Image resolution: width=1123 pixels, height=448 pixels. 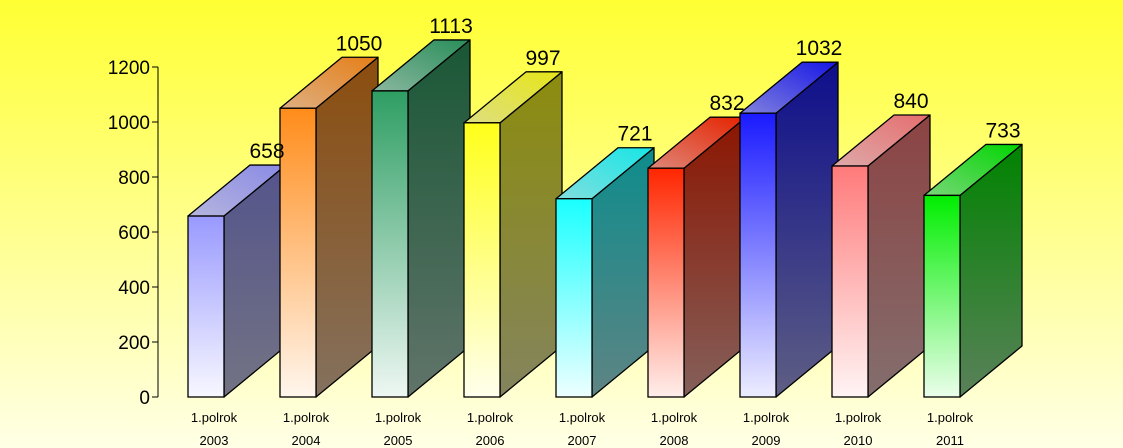 I want to click on category-year-label: 2008, so click(x=674, y=440).